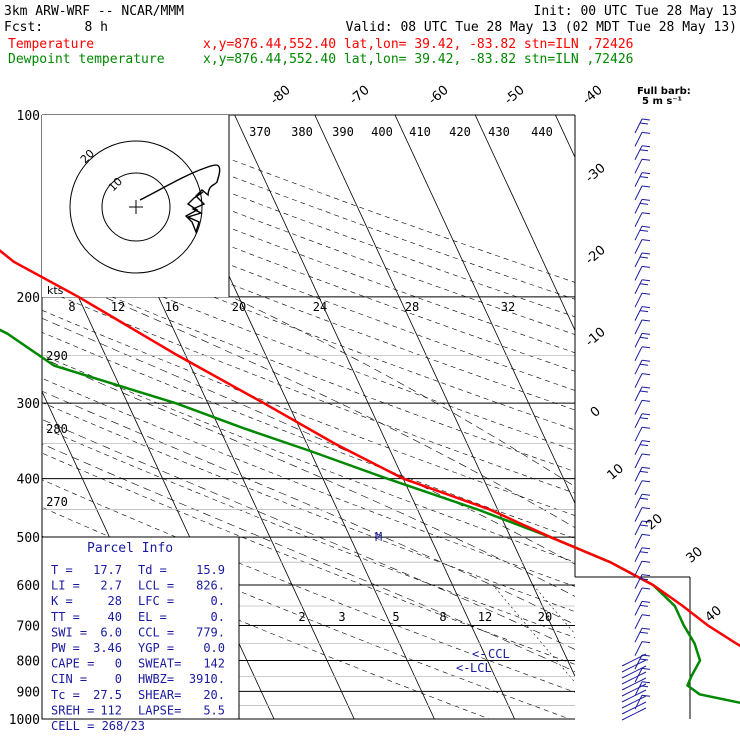  What do you see at coordinates (130, 548) in the screenshot?
I see `parcel-info-title: Parcel Info` at bounding box center [130, 548].